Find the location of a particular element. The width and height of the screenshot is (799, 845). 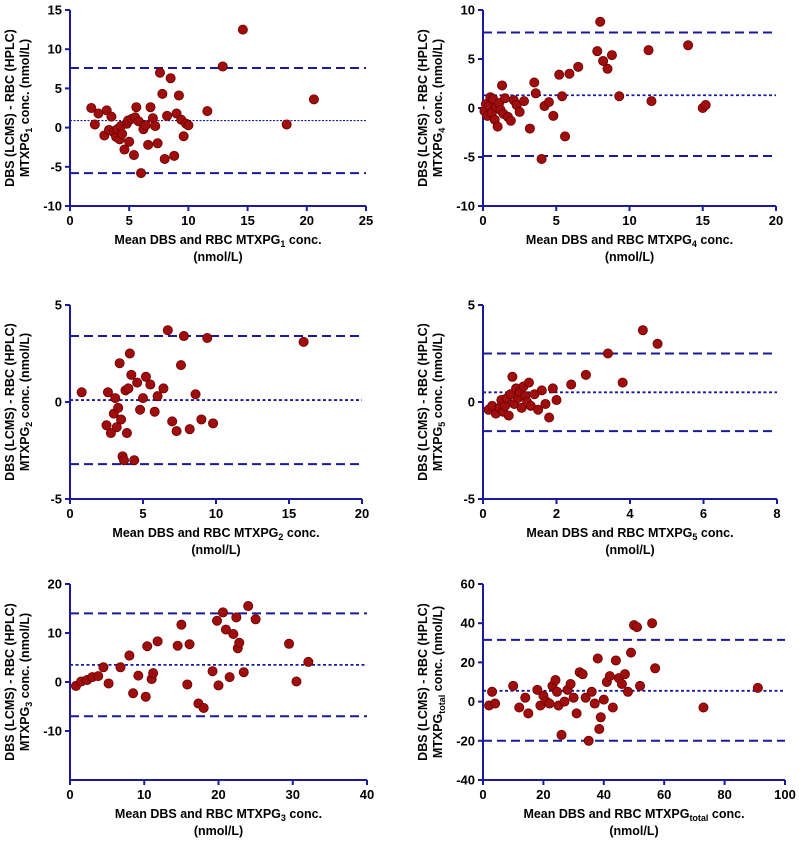

y-axis-title-subscript: 4 is located at coordinates (442, 130).